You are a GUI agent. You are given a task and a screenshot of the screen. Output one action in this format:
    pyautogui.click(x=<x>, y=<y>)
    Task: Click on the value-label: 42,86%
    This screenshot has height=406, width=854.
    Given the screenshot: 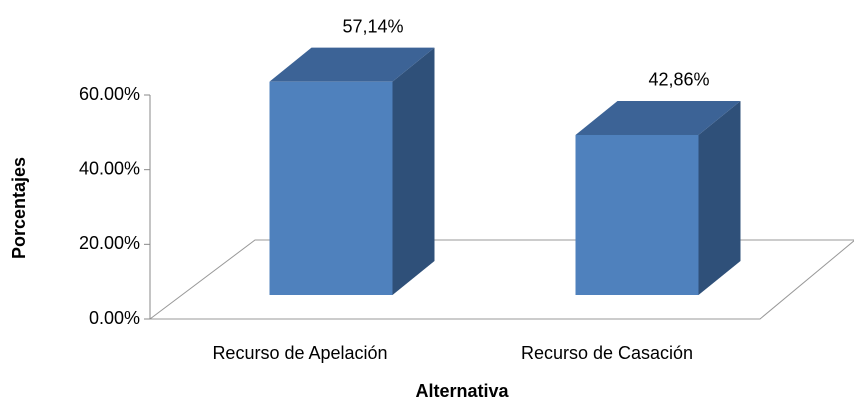 What is the action you would take?
    pyautogui.click(x=678, y=80)
    